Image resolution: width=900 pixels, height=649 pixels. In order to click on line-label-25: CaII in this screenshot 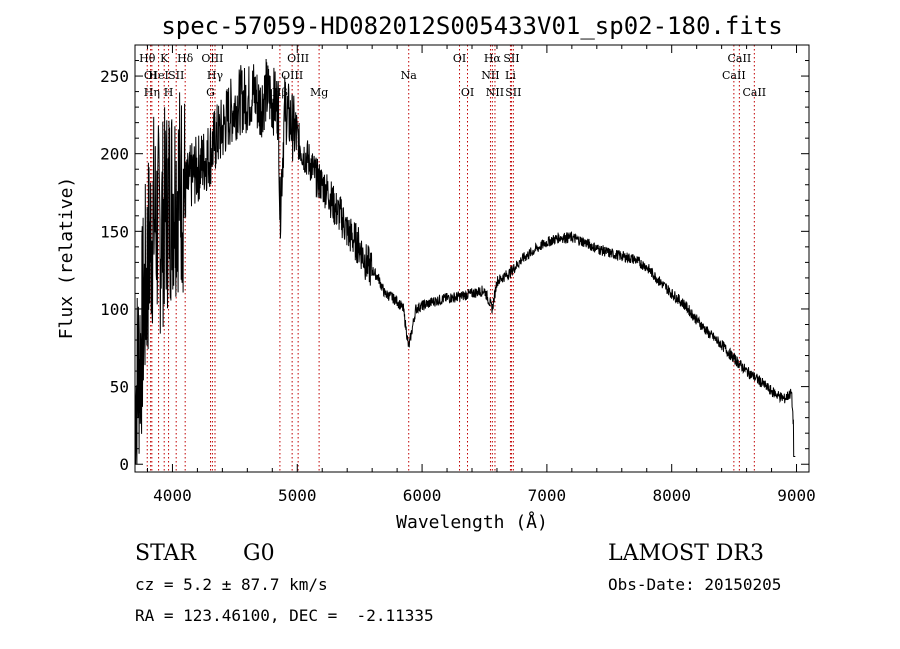, I will do `click(740, 58)`.